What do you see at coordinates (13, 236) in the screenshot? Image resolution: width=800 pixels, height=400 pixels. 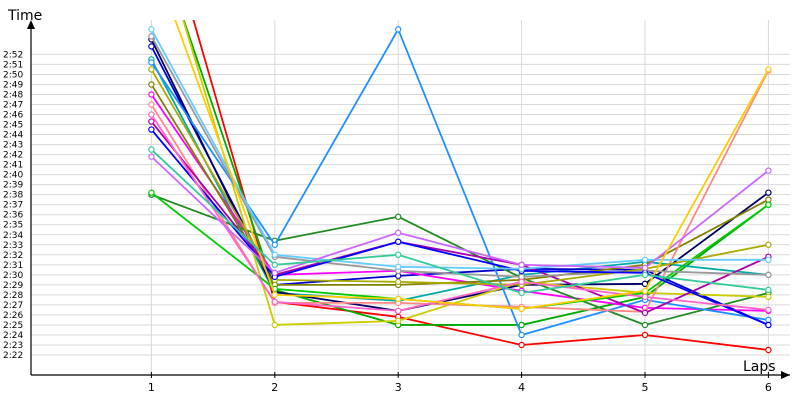 I see `y-tick-label: 2:34` at bounding box center [13, 236].